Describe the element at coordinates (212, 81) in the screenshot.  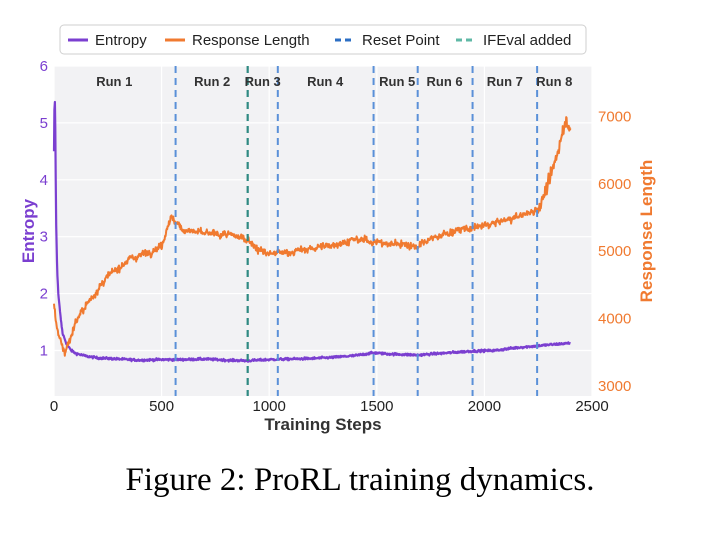
I see `run-label: Run 2` at that location.